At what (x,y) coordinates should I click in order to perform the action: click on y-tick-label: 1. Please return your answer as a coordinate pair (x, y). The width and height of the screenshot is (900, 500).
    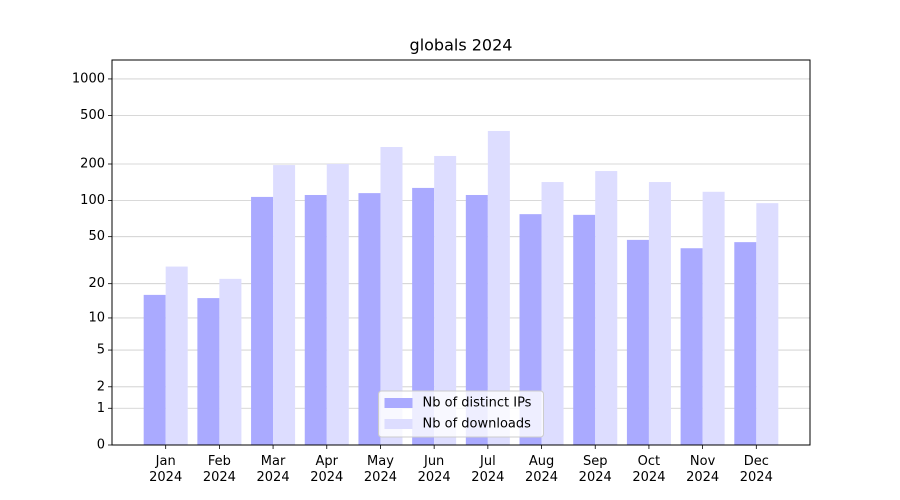
    Looking at the image, I should click on (101, 408).